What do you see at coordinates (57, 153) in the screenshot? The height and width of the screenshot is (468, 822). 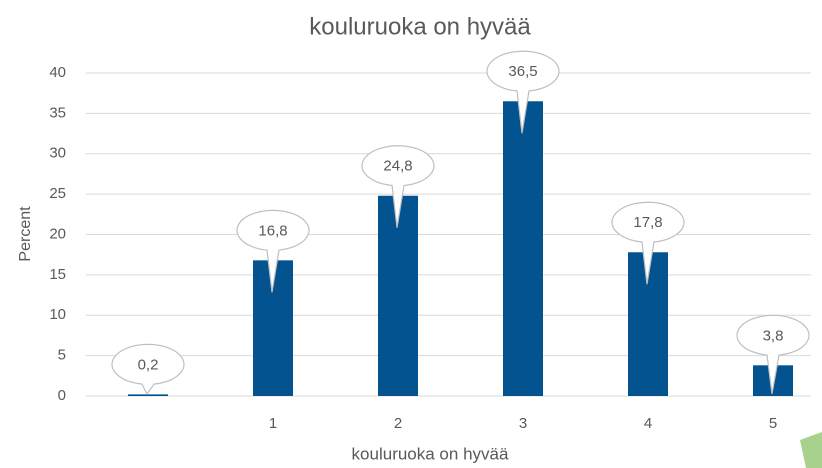 I see `y-tick-label: 30` at bounding box center [57, 153].